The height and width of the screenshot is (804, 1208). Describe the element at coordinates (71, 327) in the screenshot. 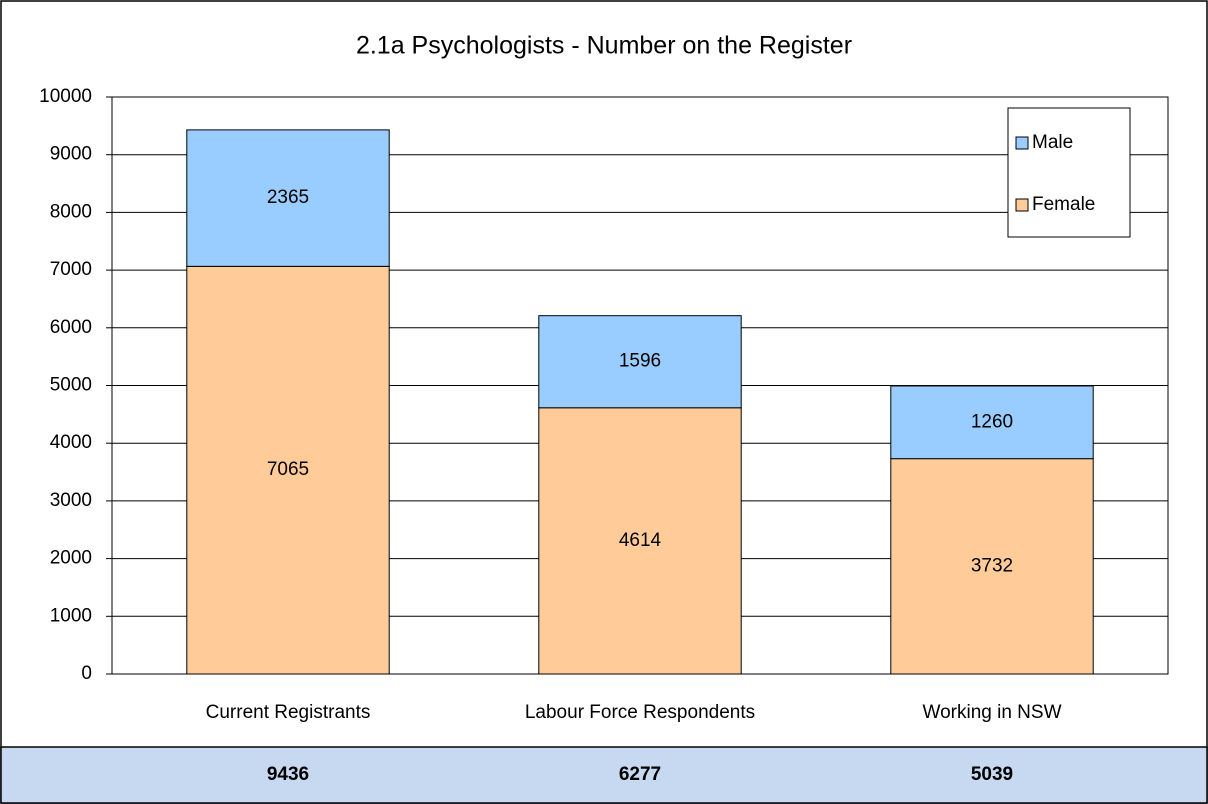

I see `y-tick-label: 6000` at that location.